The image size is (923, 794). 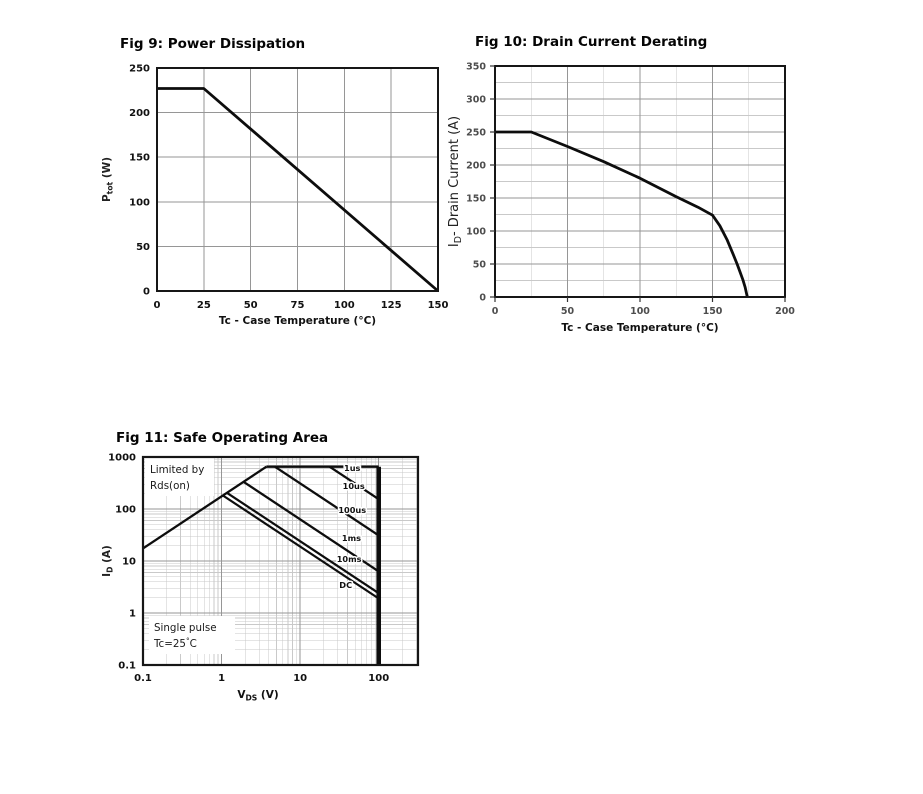 What do you see at coordinates (122, 458) in the screenshot?
I see `svg-text: 1000` at bounding box center [122, 458].